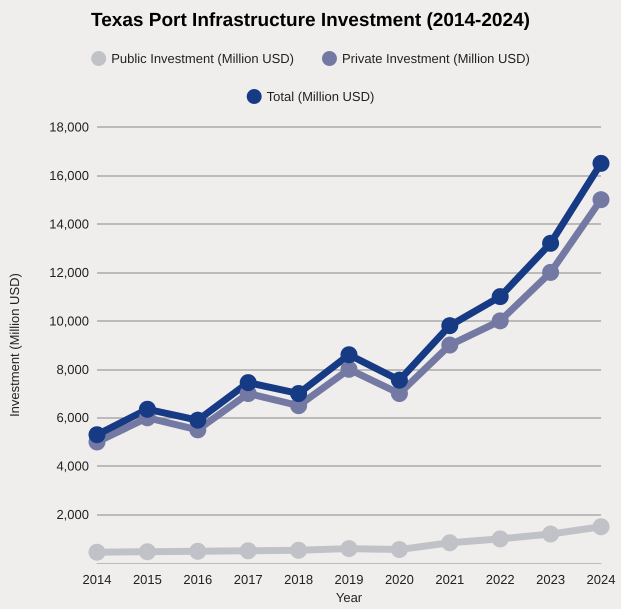 The image size is (621, 609). What do you see at coordinates (436, 58) in the screenshot?
I see `legend-label: Private Investment (Million USD)` at bounding box center [436, 58].